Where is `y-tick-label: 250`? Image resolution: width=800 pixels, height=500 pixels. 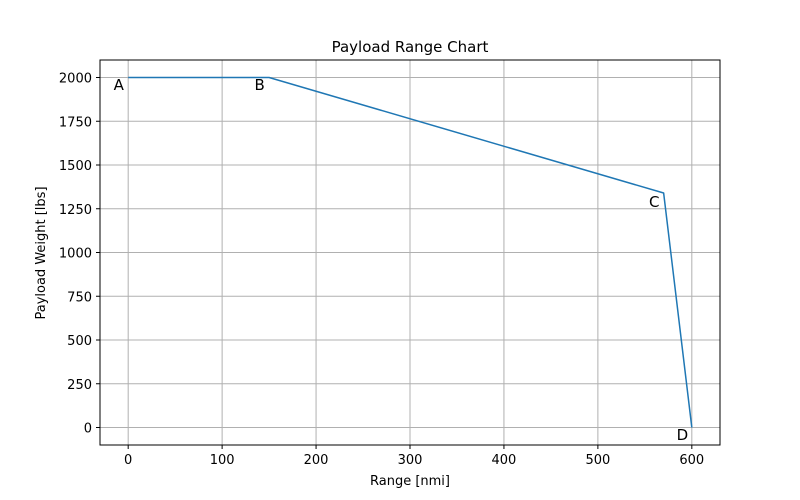 y-tick-label: 250 is located at coordinates (79, 385).